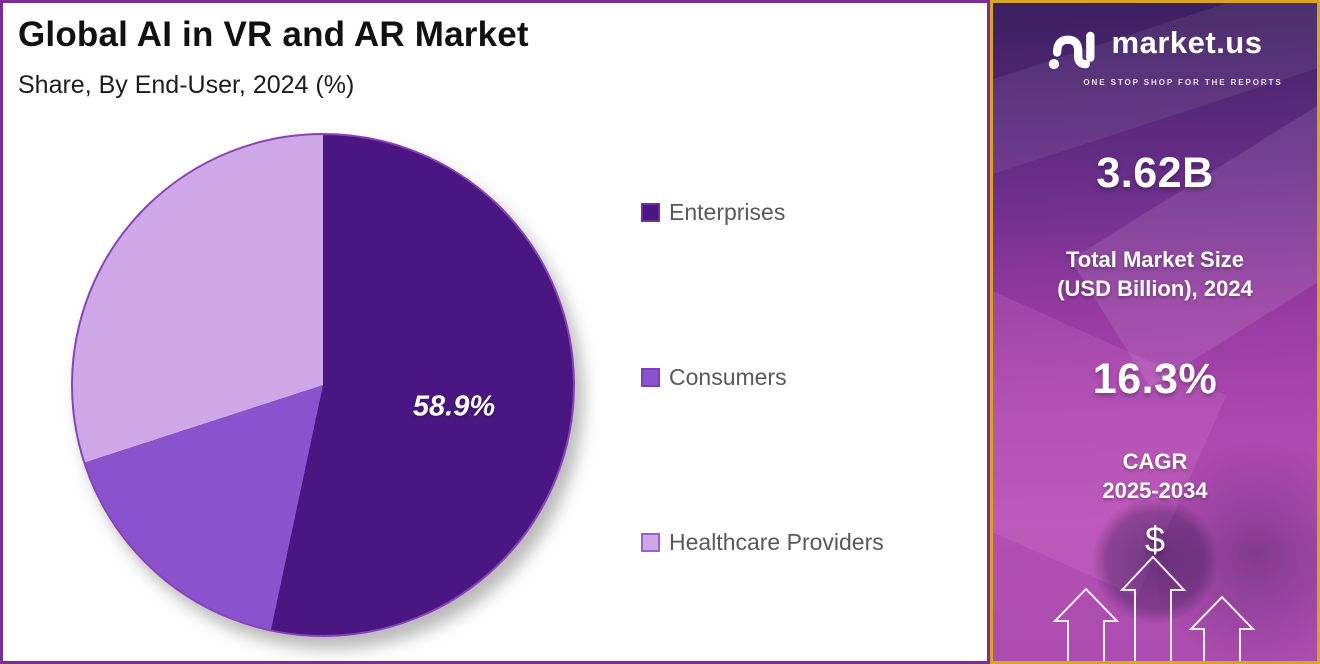 Image resolution: width=1320 pixels, height=664 pixels. I want to click on pie-slice-label: 58.9%, so click(454, 406).